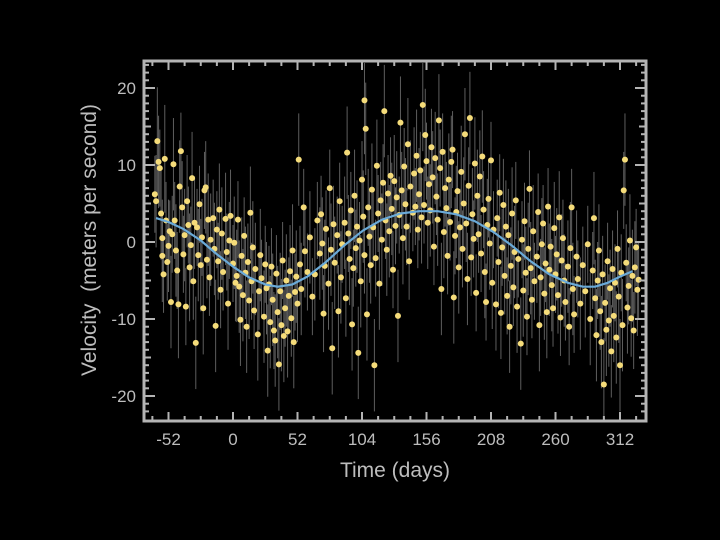 This screenshot has height=540, width=720. Describe the element at coordinates (126, 88) in the screenshot. I see `y-tick-label: 20` at that location.